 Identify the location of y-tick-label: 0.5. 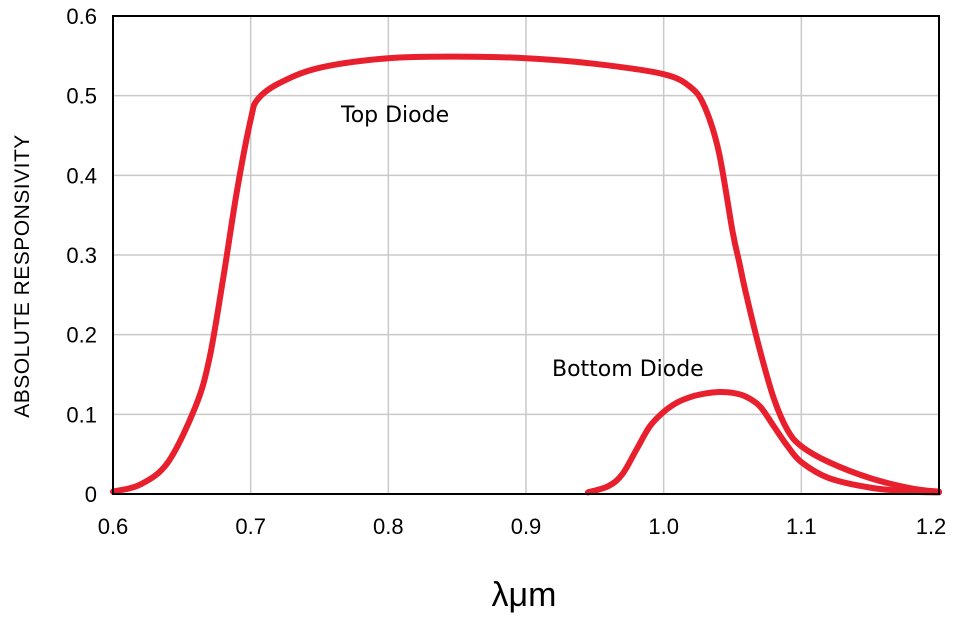
(81, 96).